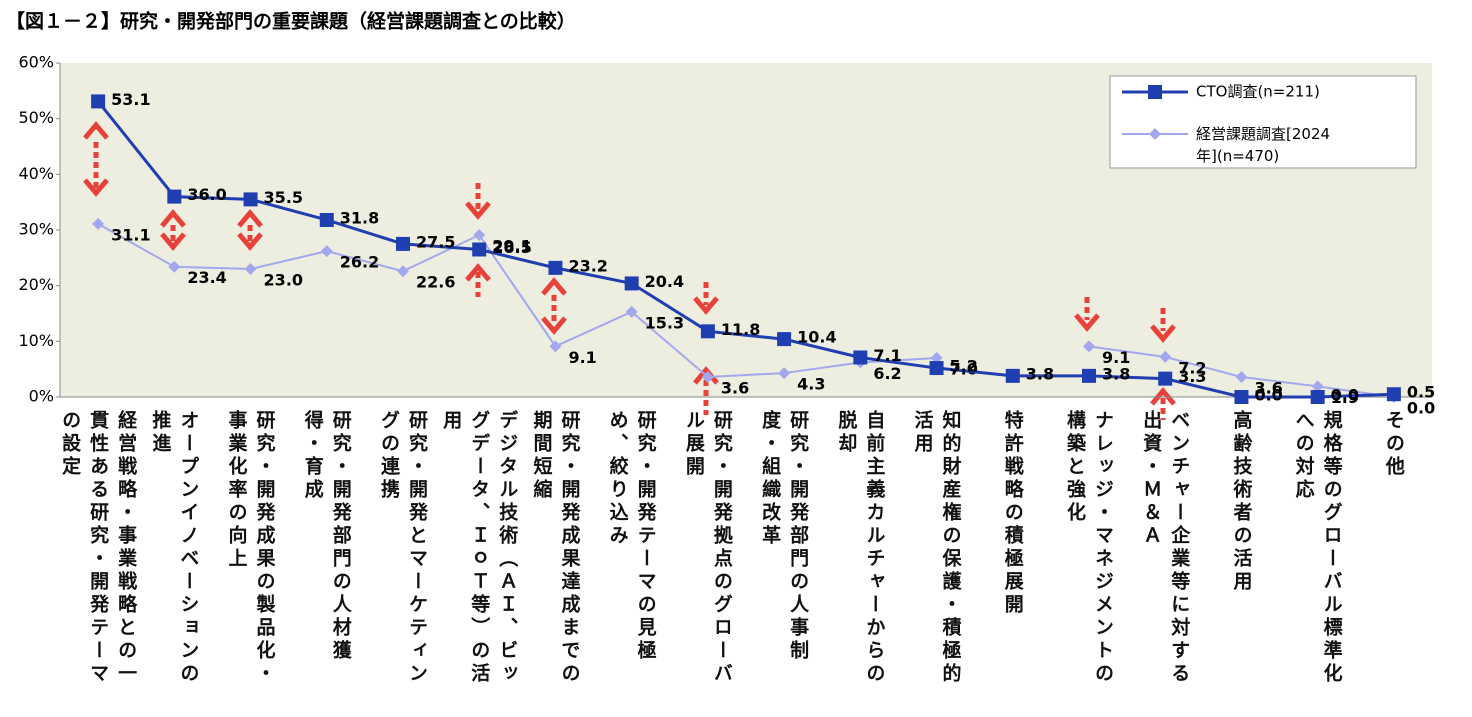  Describe the element at coordinates (403, 548) in the screenshot. I see `x-tick-label: 研究・開発とマーケティングの連携` at that location.